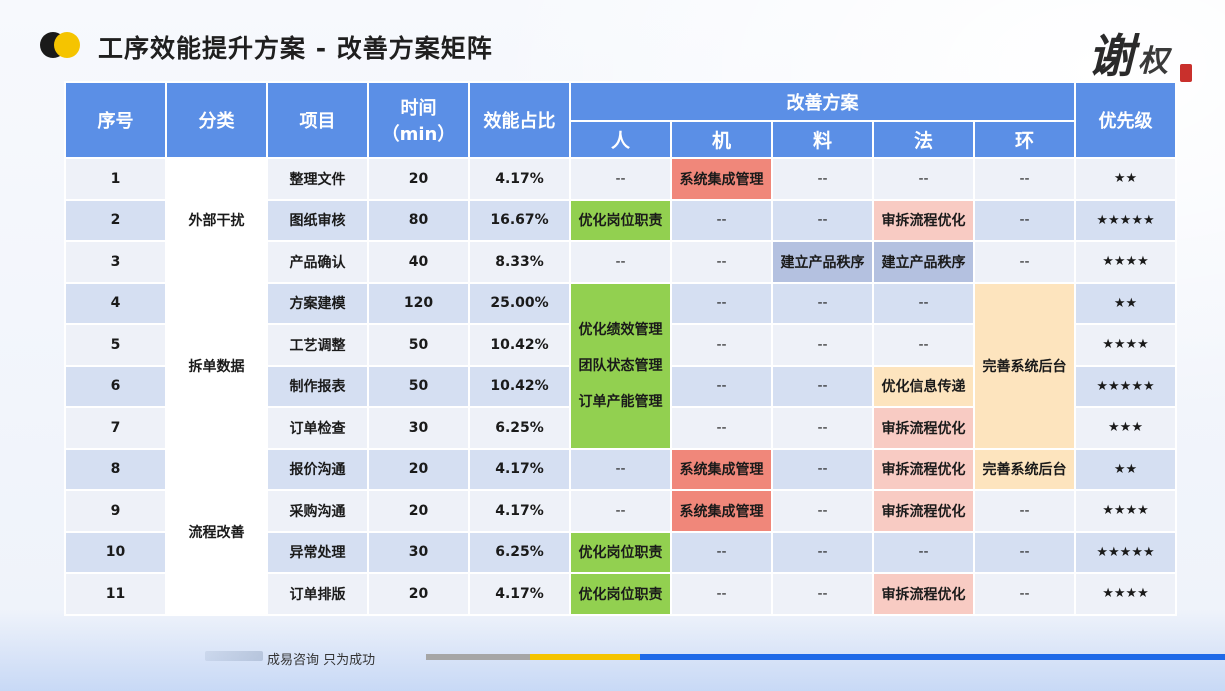  I want to click on cell-seq: 3, so click(115, 262).